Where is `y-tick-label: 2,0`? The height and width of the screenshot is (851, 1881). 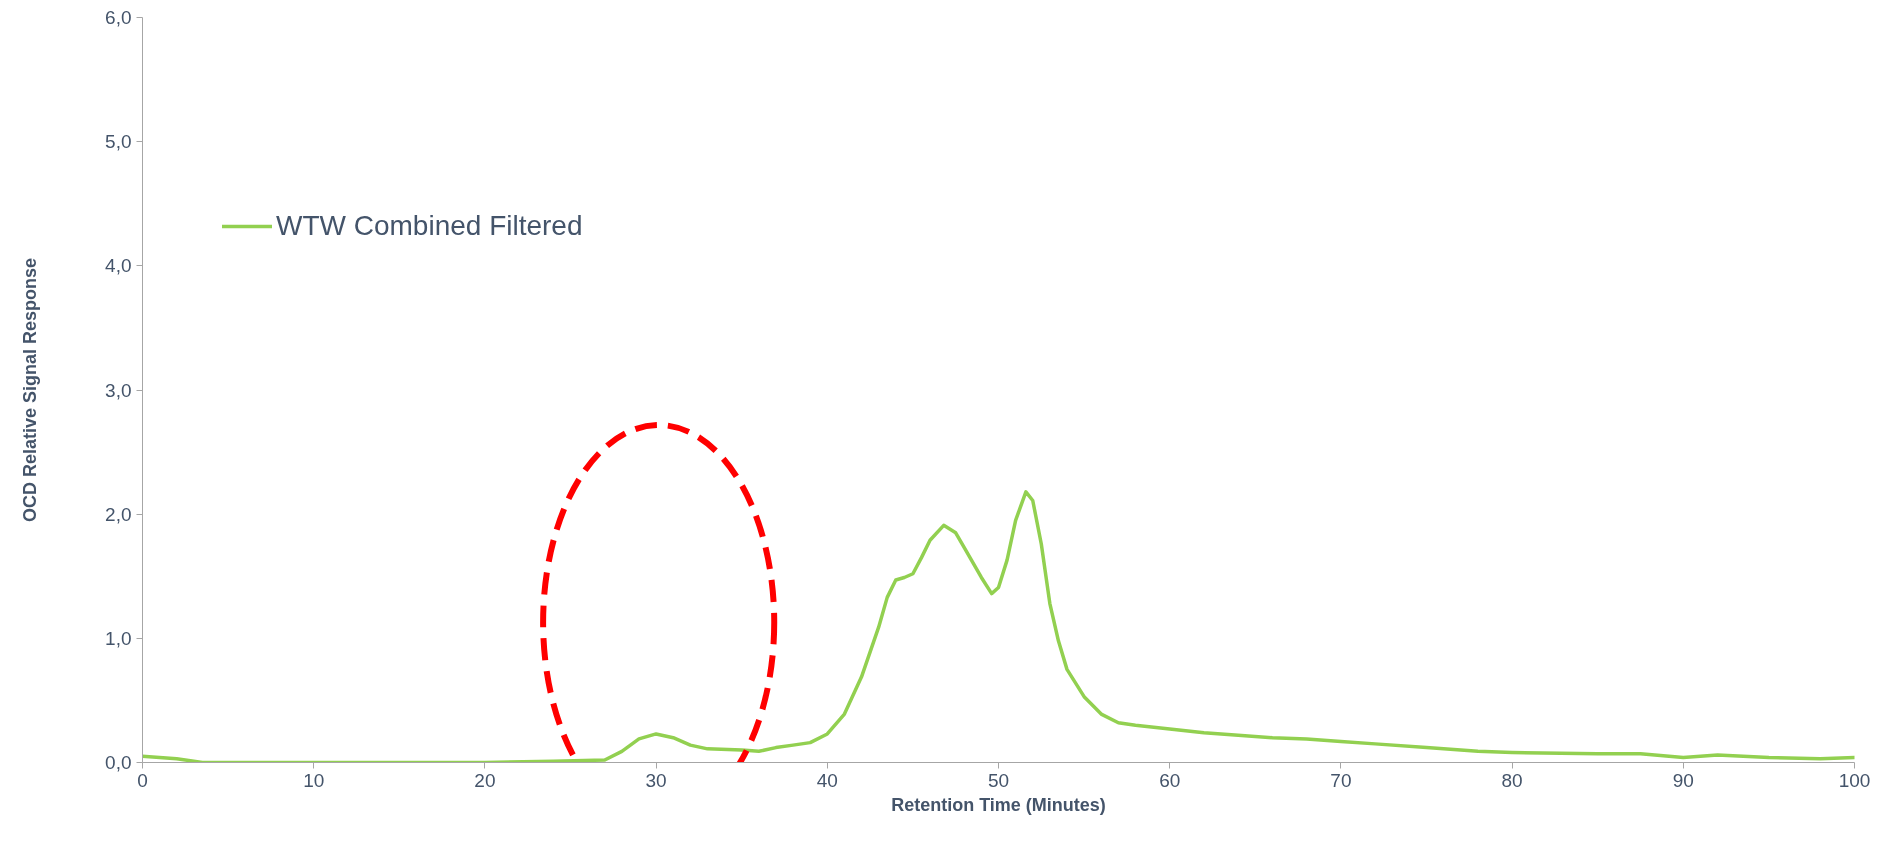
y-tick-label: 2,0 is located at coordinates (118, 514).